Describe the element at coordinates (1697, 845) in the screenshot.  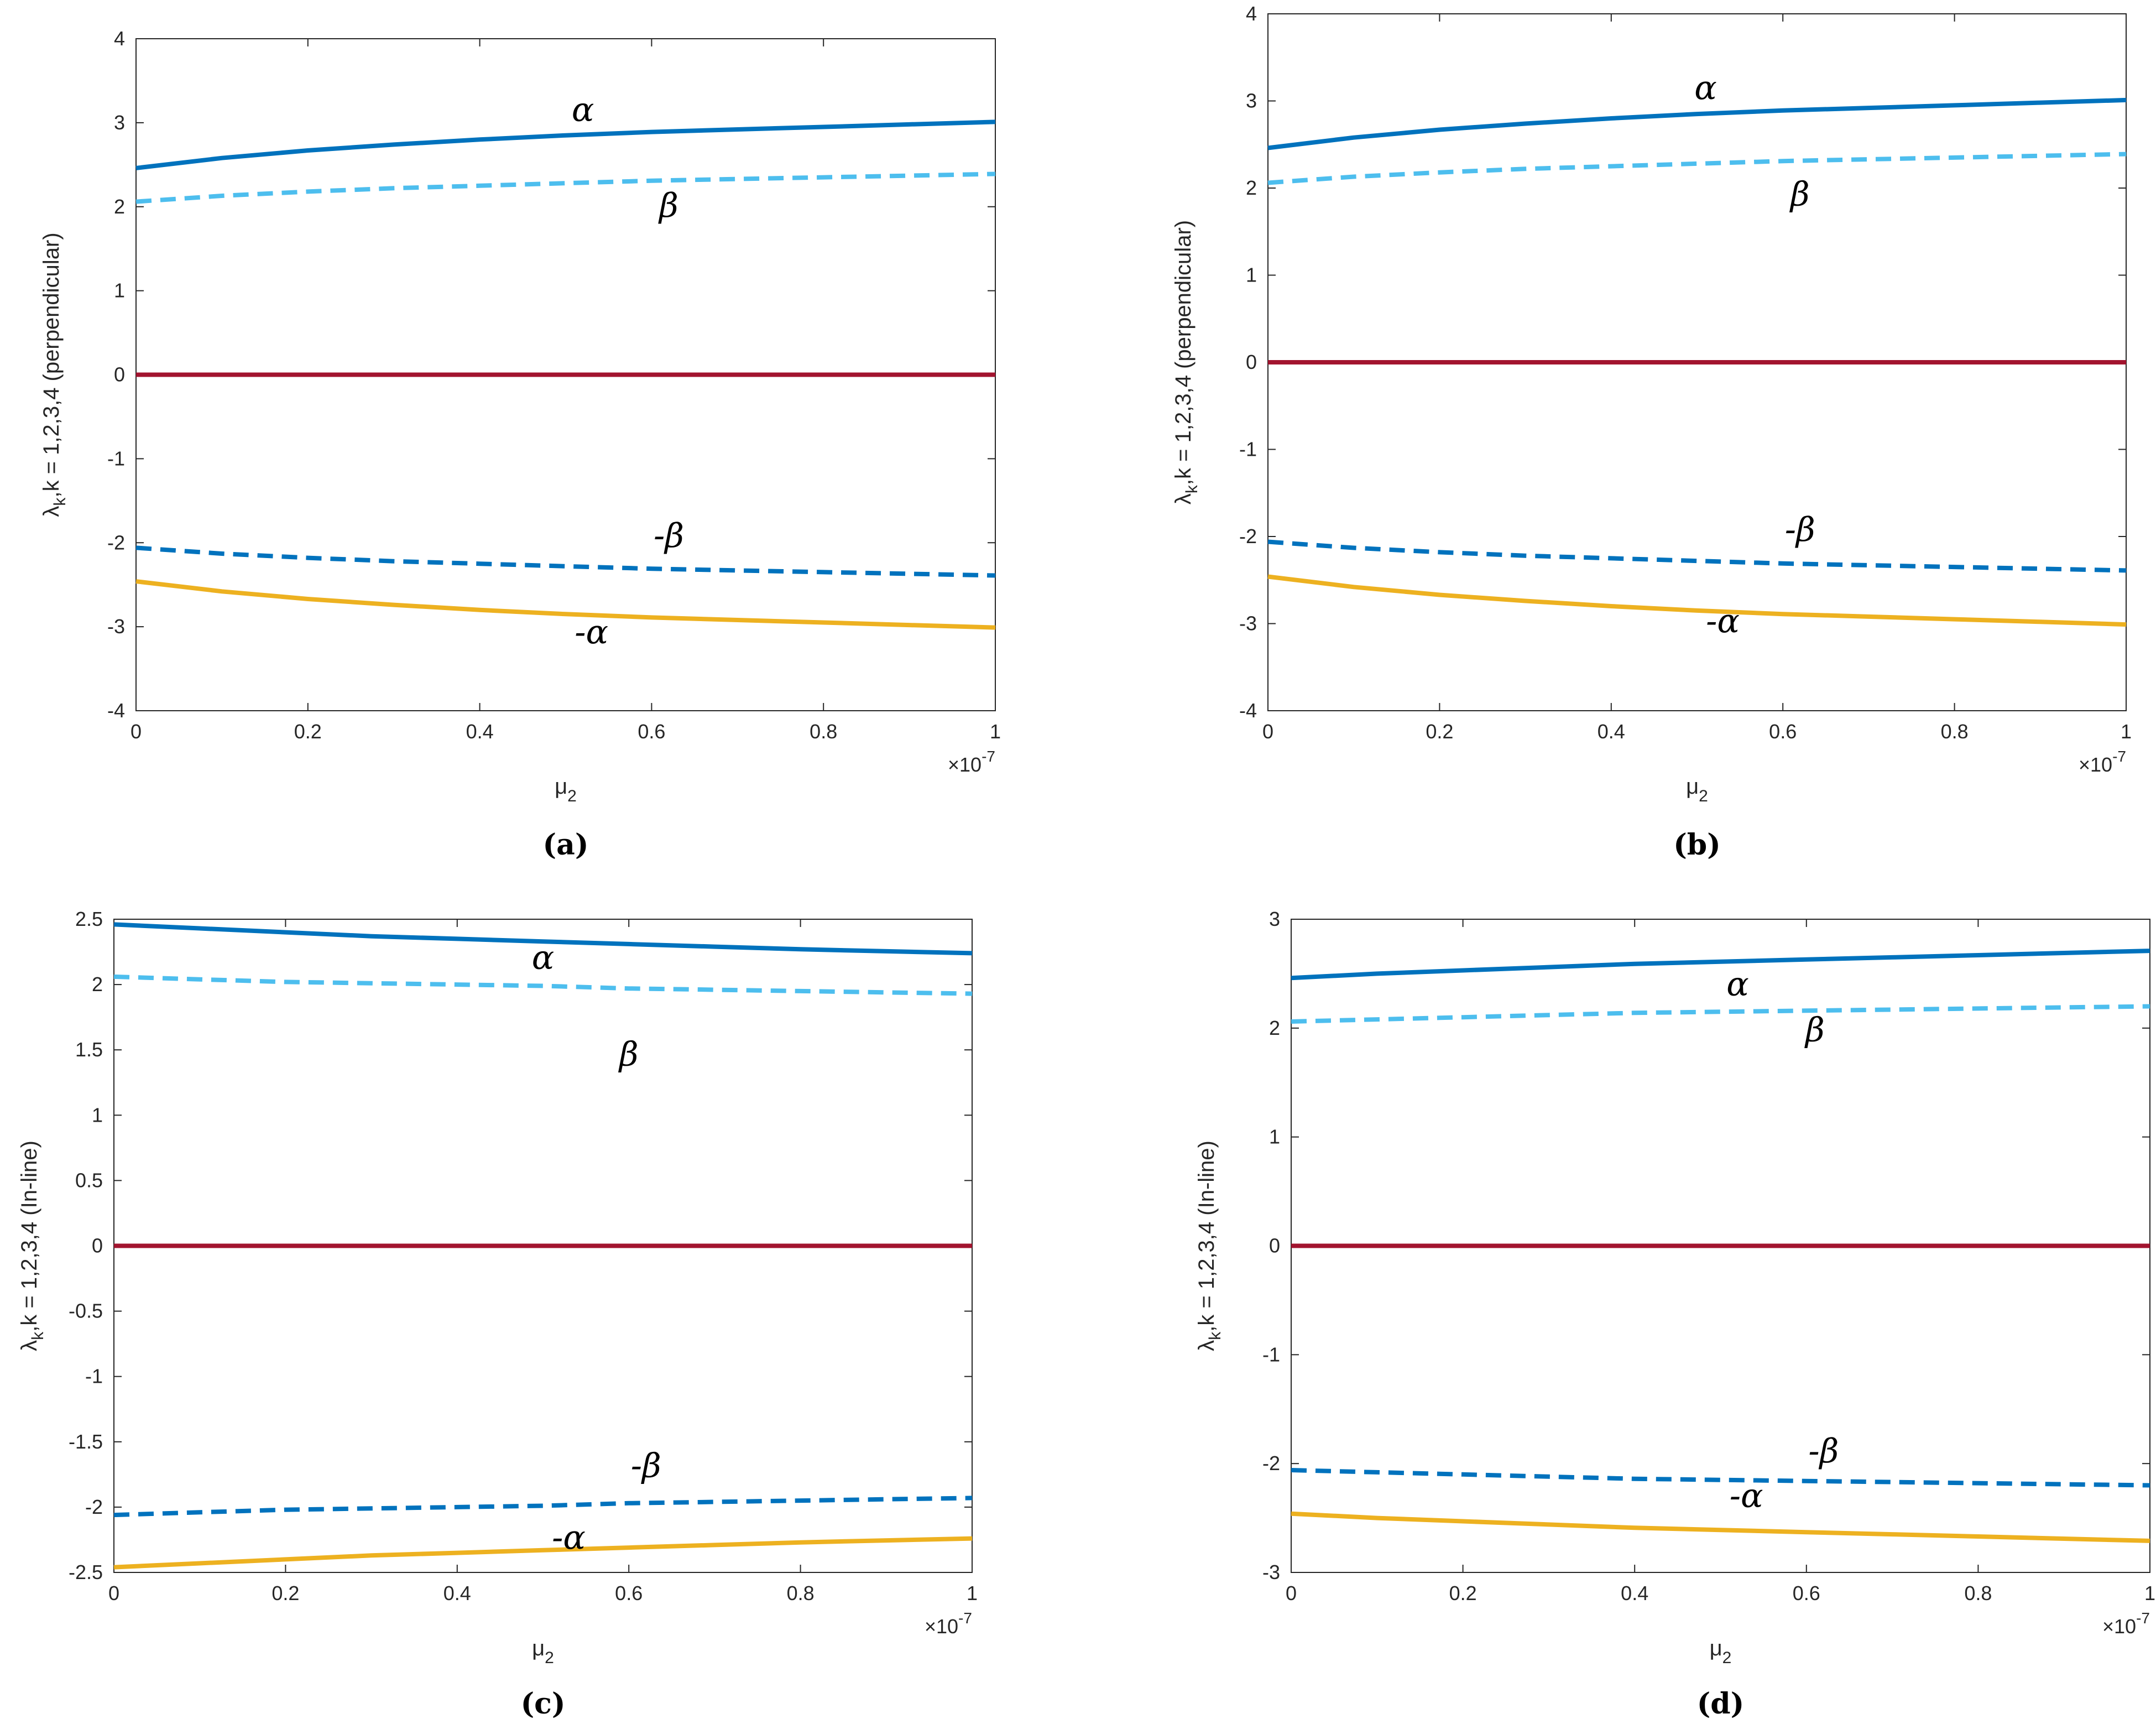
I see `panel-caption: (b)` at that location.